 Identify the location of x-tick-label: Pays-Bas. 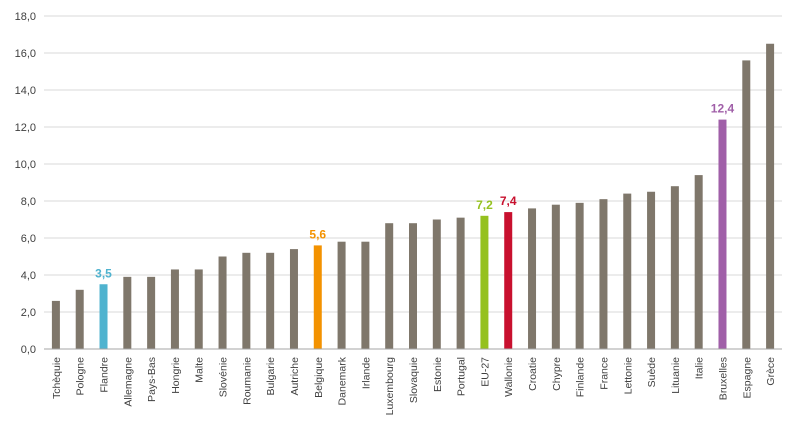
(152, 379).